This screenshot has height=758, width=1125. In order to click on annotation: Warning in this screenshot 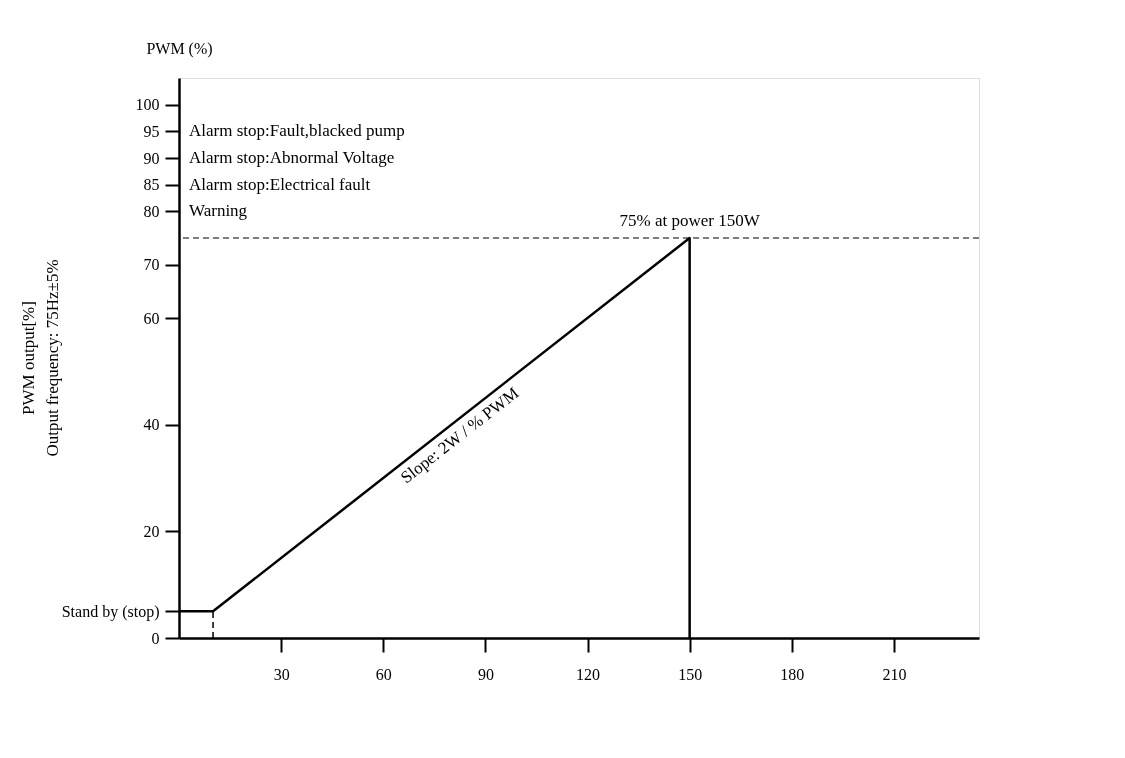, I will do `click(218, 211)`.